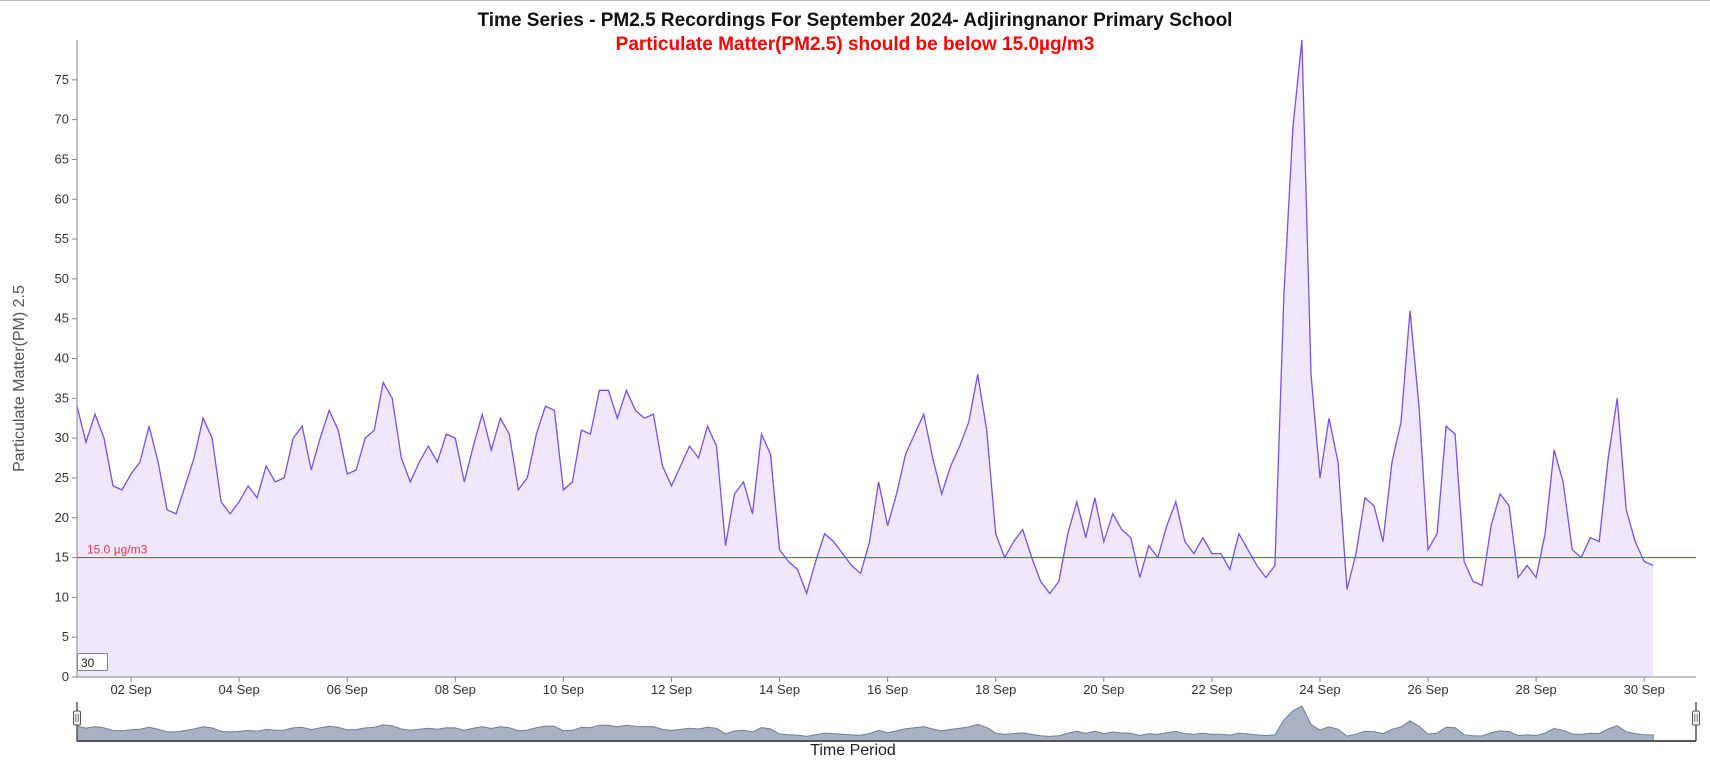  Describe the element at coordinates (62, 517) in the screenshot. I see `y-tick-label: 20` at that location.